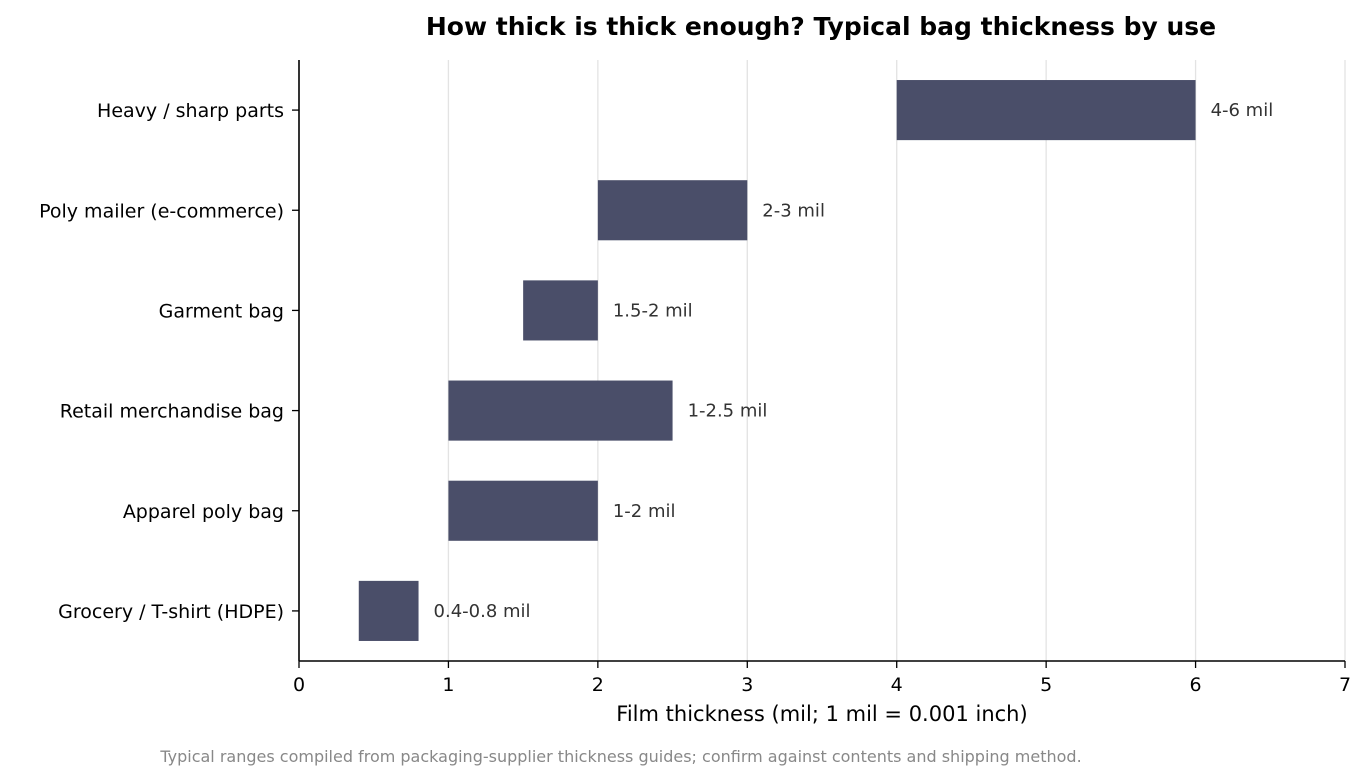  I want to click on data-label: 4-6 mil, so click(1242, 110).